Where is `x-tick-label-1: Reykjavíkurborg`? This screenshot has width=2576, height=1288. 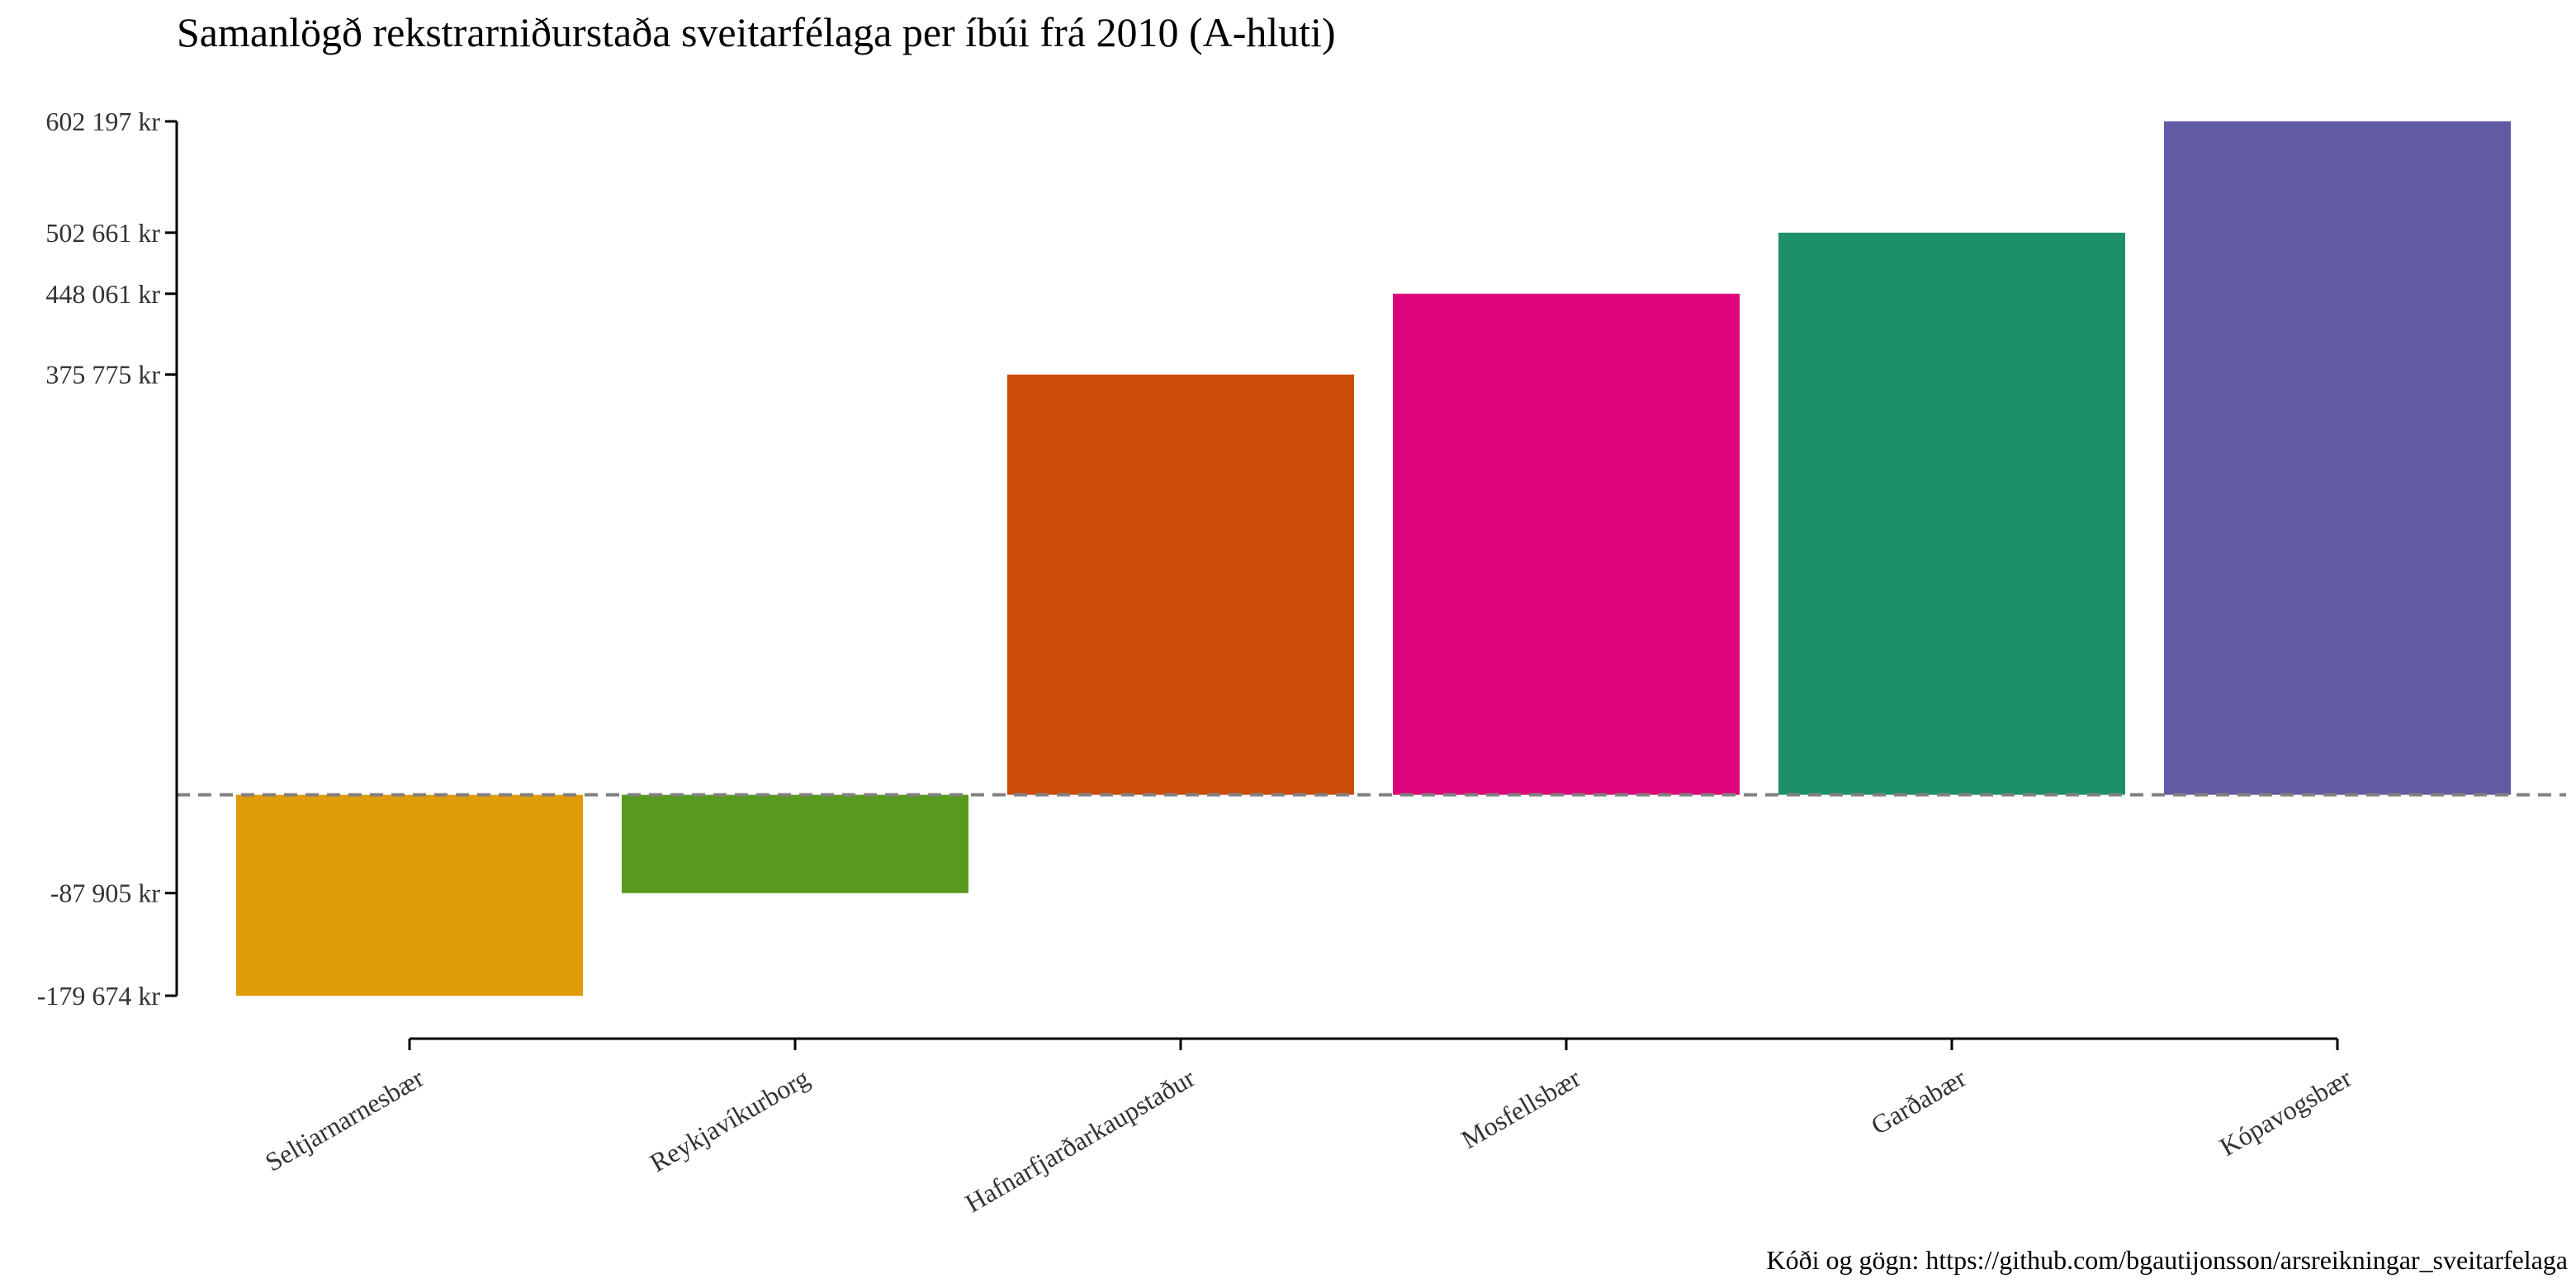
x-tick-label-1: Reykjavíkurborg is located at coordinates (729, 1120).